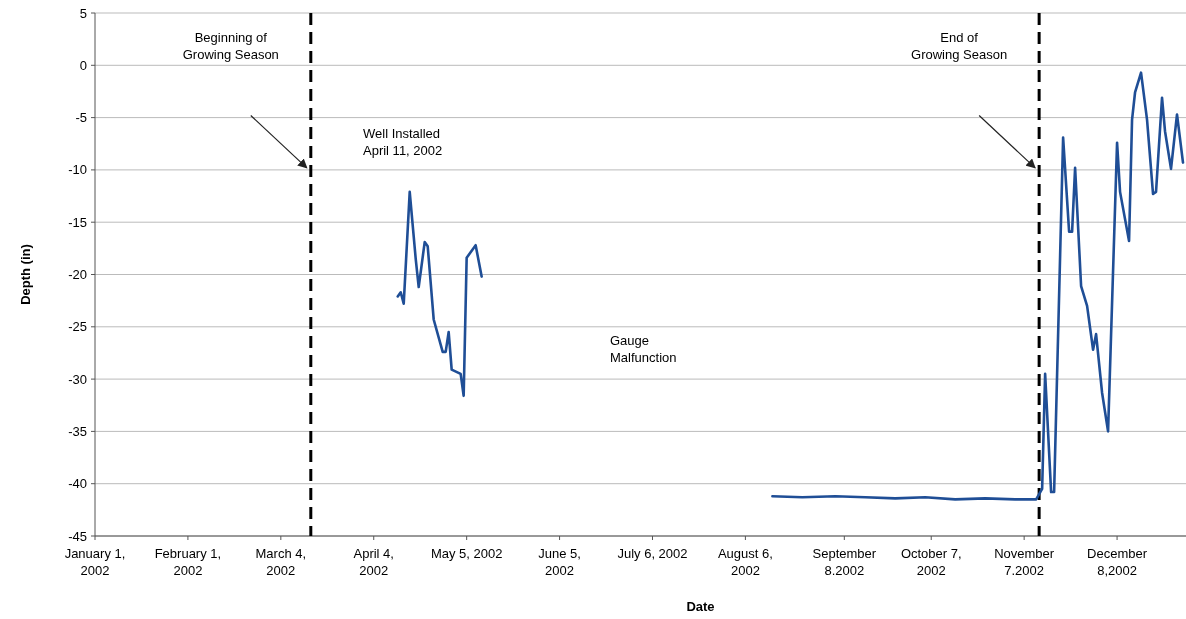 Image resolution: width=1186 pixels, height=619 pixels. I want to click on y-tick-label: -10, so click(77, 170).